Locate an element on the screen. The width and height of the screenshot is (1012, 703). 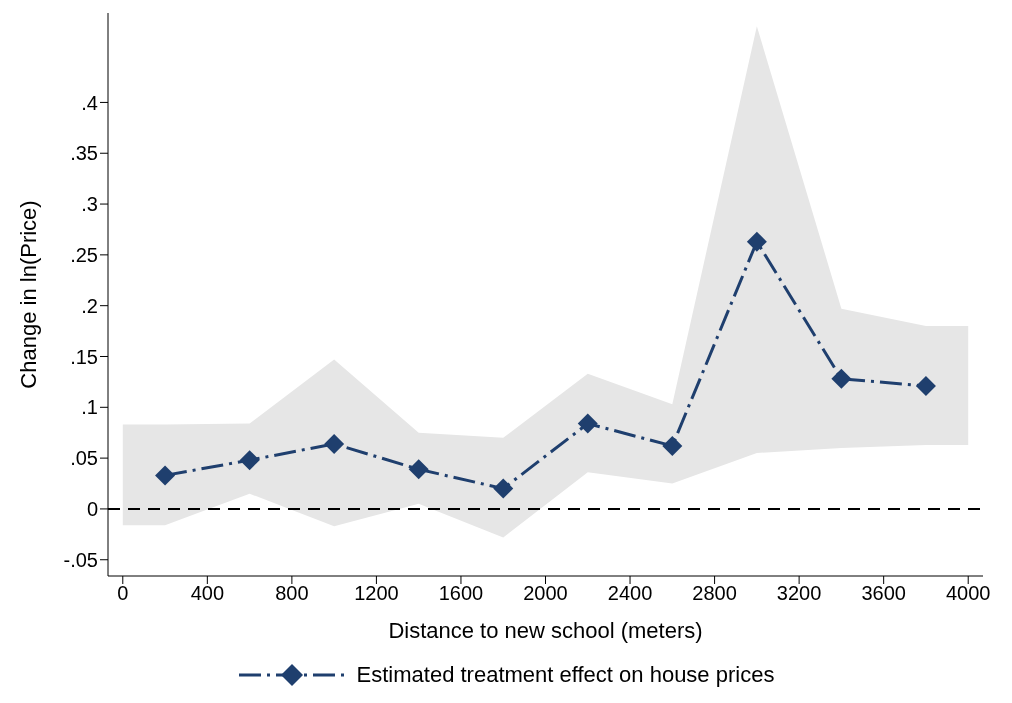
y-tick-label: .2 is located at coordinates (89, 305).